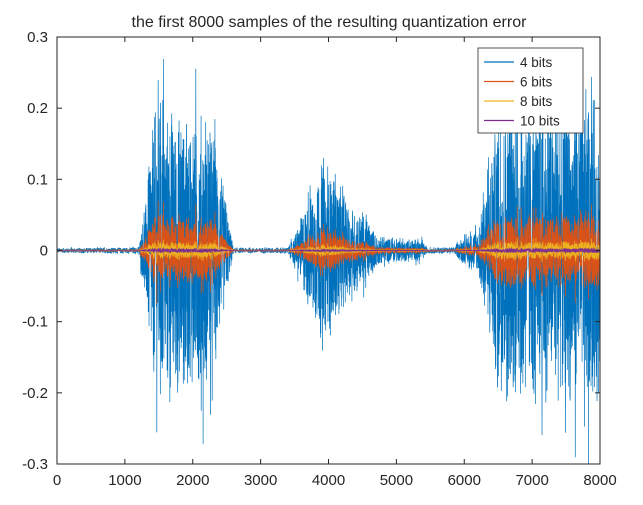 This screenshot has width=643, height=505. What do you see at coordinates (37, 37) in the screenshot?
I see `y-tick-label: 0.3` at bounding box center [37, 37].